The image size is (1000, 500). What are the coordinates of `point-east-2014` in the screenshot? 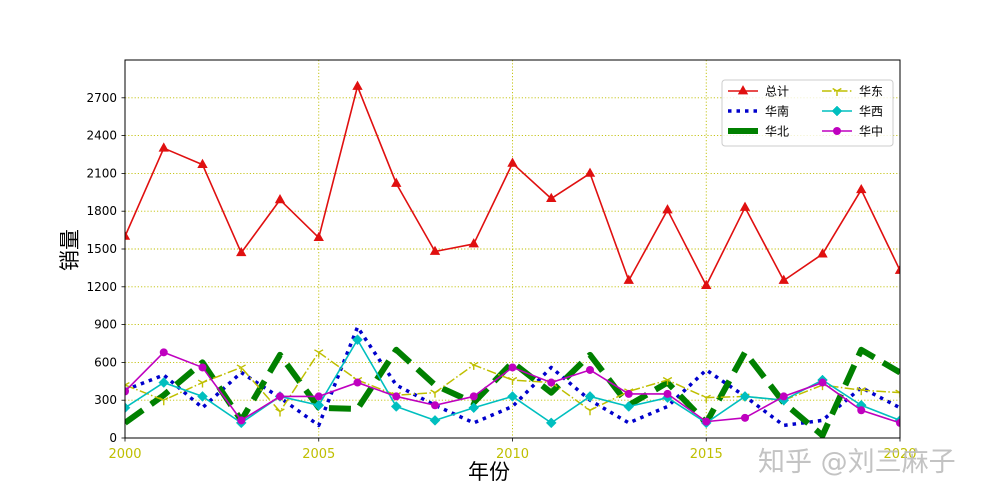 It's located at (667, 381).